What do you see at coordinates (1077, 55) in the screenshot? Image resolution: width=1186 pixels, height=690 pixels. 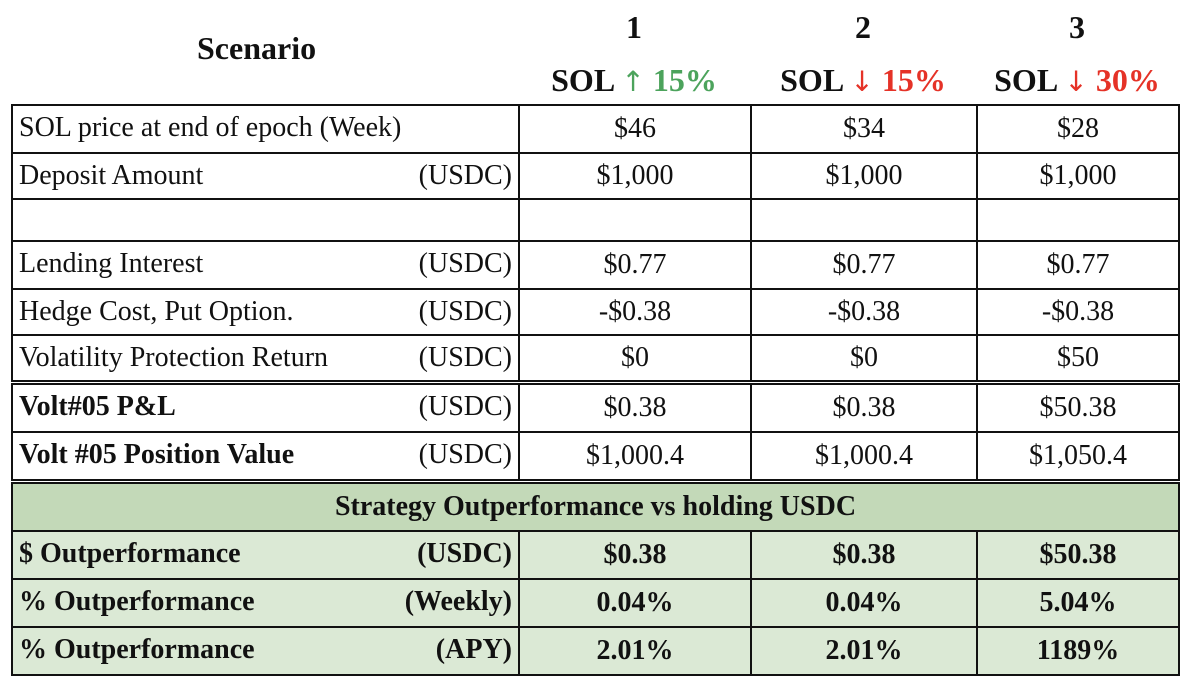 I see `scenario-3-header: 3 SOL ↓ 30%` at bounding box center [1077, 55].